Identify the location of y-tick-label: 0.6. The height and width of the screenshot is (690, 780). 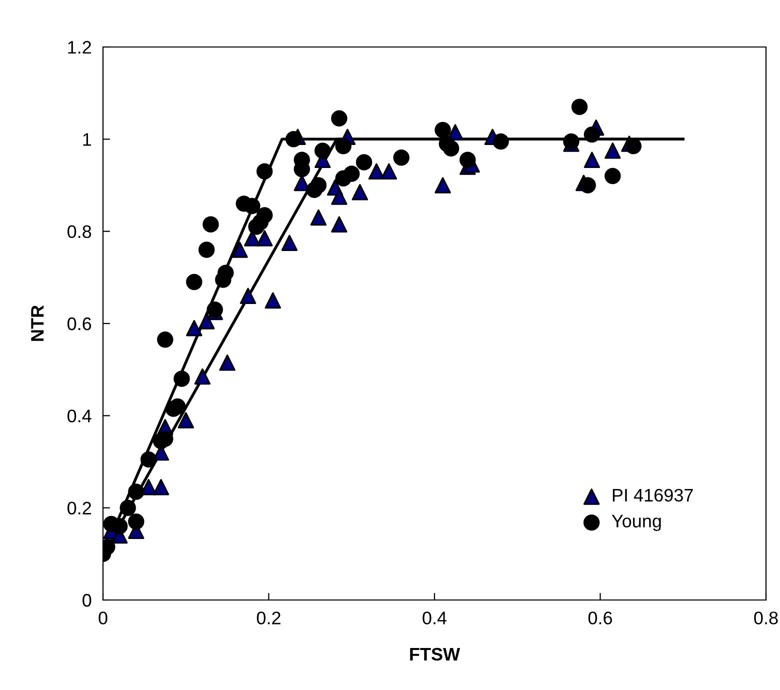
(79, 323).